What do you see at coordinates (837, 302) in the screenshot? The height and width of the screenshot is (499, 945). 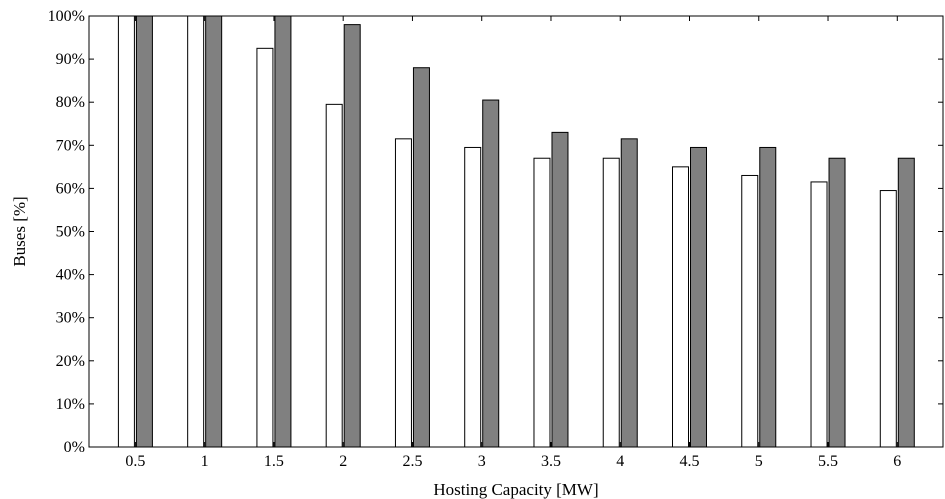 I see `bar-series2-5.5` at bounding box center [837, 302].